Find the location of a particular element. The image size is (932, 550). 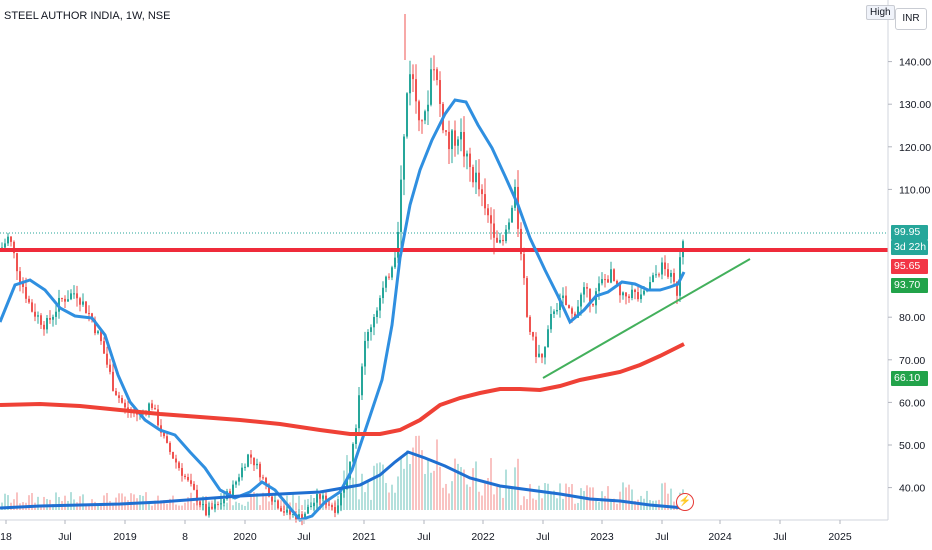

countdown-label: 3d 22h is located at coordinates (909, 247).